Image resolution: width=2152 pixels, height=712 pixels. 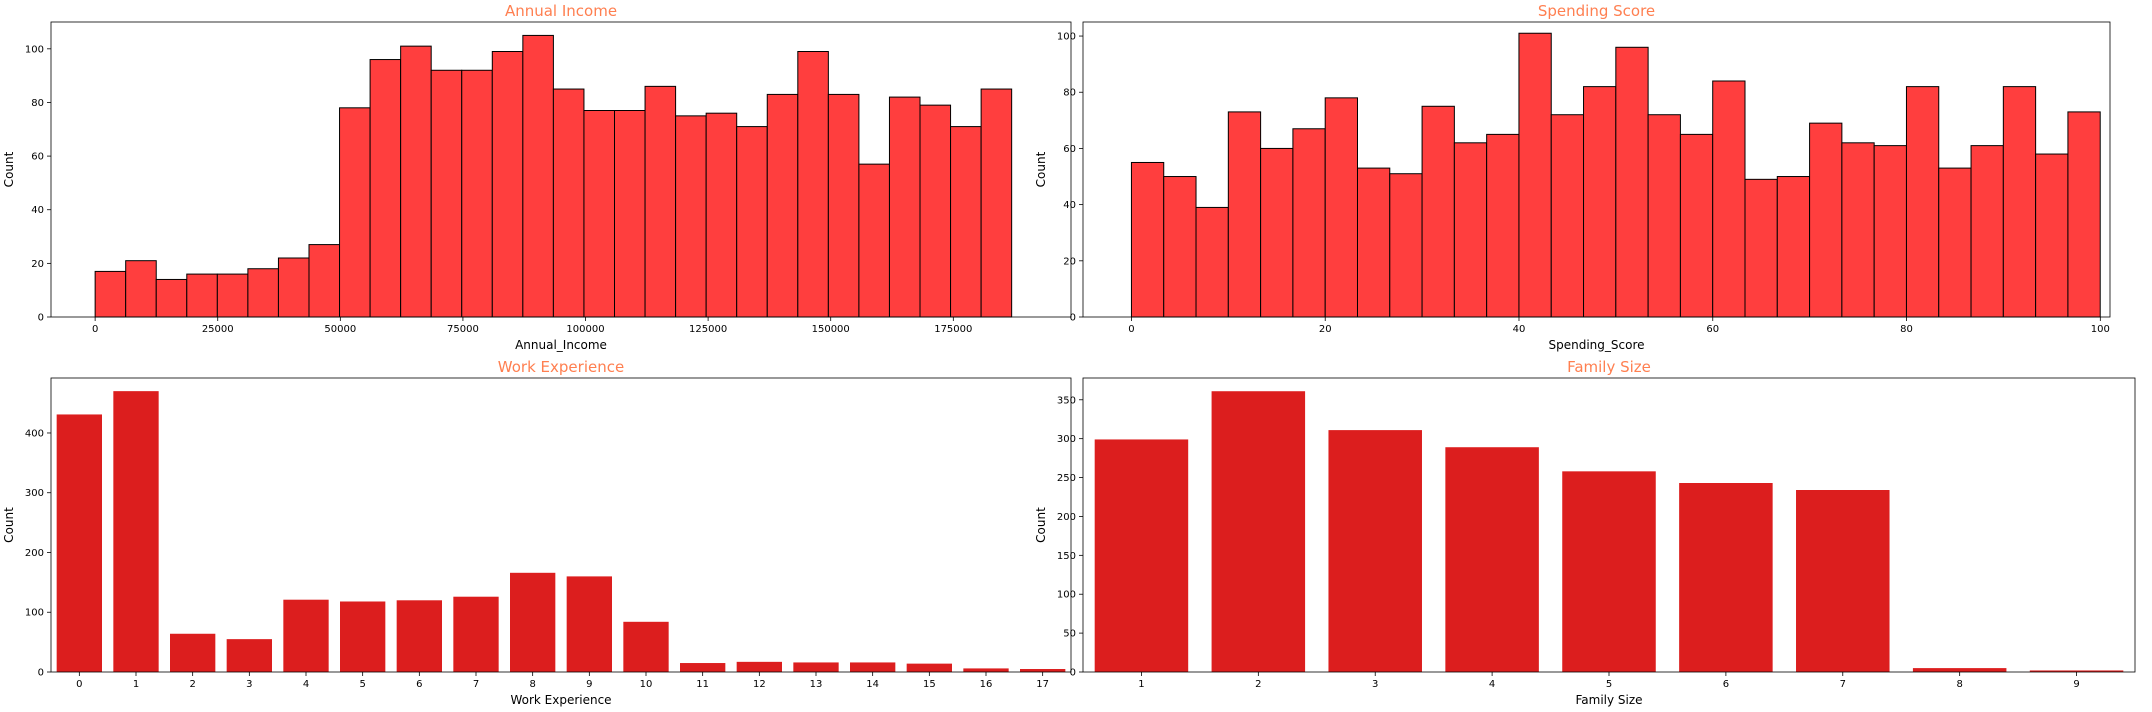 What do you see at coordinates (1608, 700) in the screenshot?
I see `x-axis-label: Family Size` at bounding box center [1608, 700].